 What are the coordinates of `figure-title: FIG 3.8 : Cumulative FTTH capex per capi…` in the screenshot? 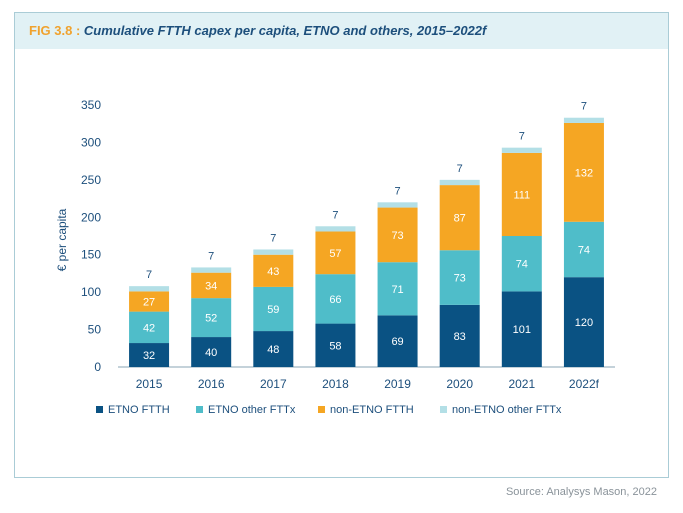 It's located at (257, 30).